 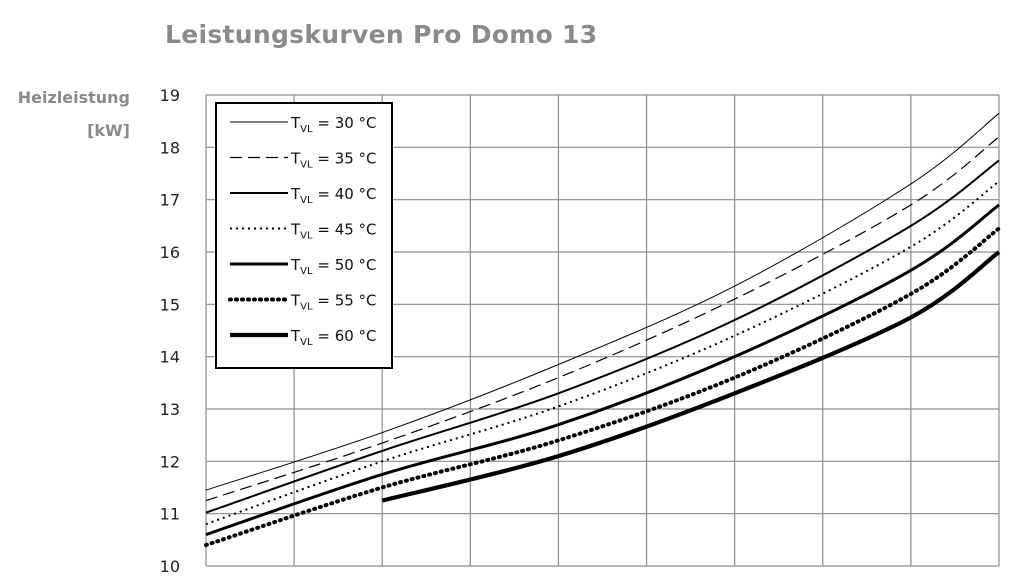 What do you see at coordinates (333, 302) in the screenshot?
I see `legend-label: TVL = 55 °C` at bounding box center [333, 302].